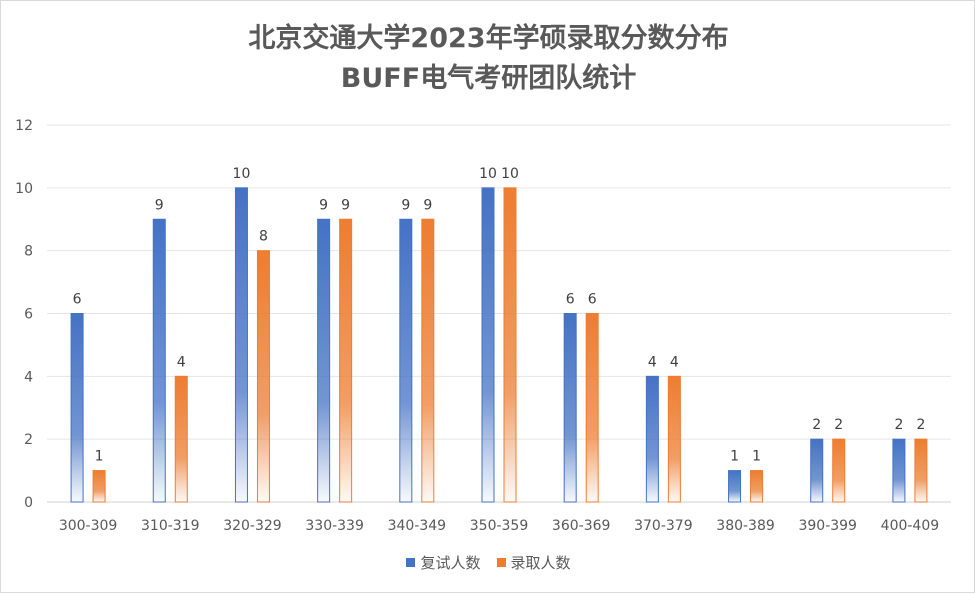  I want to click on data-label-interview-360-369: 6, so click(570, 300).